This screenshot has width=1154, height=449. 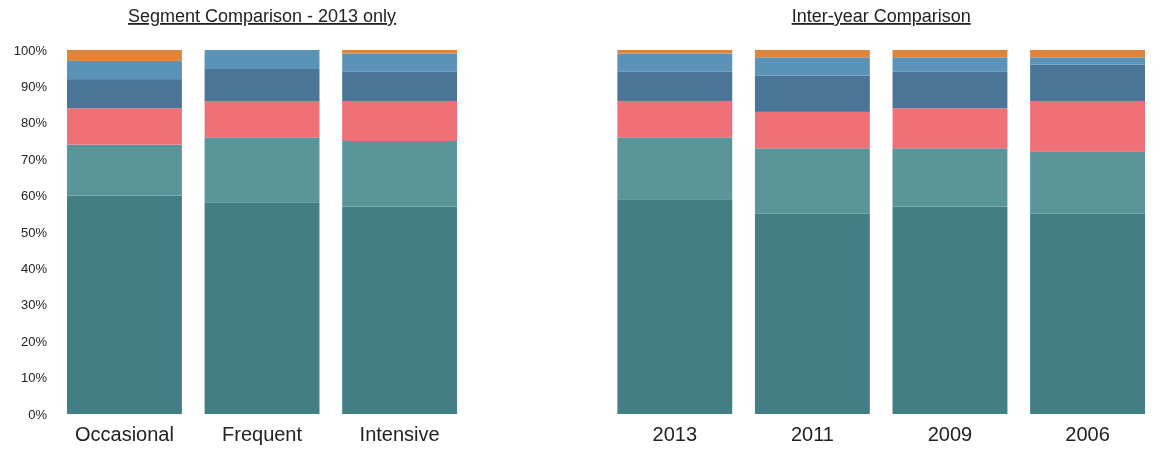 What do you see at coordinates (34, 378) in the screenshot?
I see `y-tick-label: 10%` at bounding box center [34, 378].